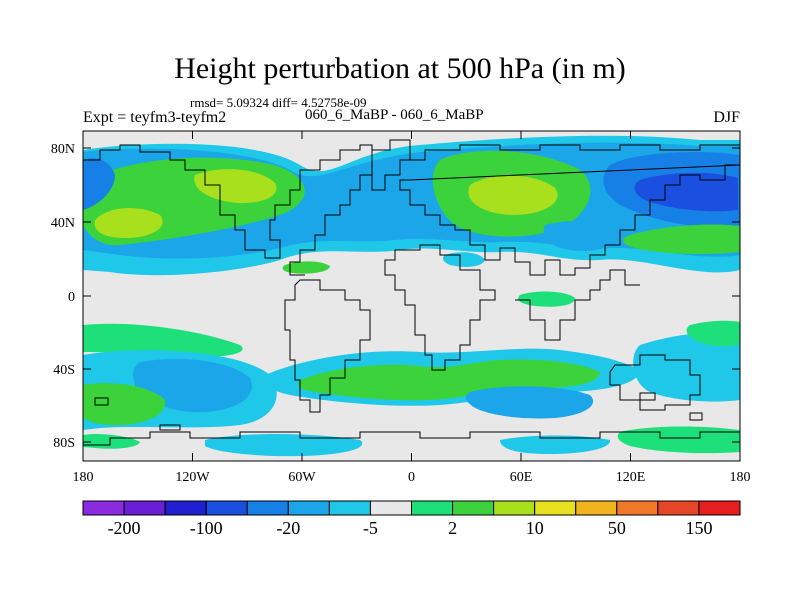 The height and width of the screenshot is (600, 800). Describe the element at coordinates (284, 445) in the screenshot. I see `south-high-lightblue` at that location.